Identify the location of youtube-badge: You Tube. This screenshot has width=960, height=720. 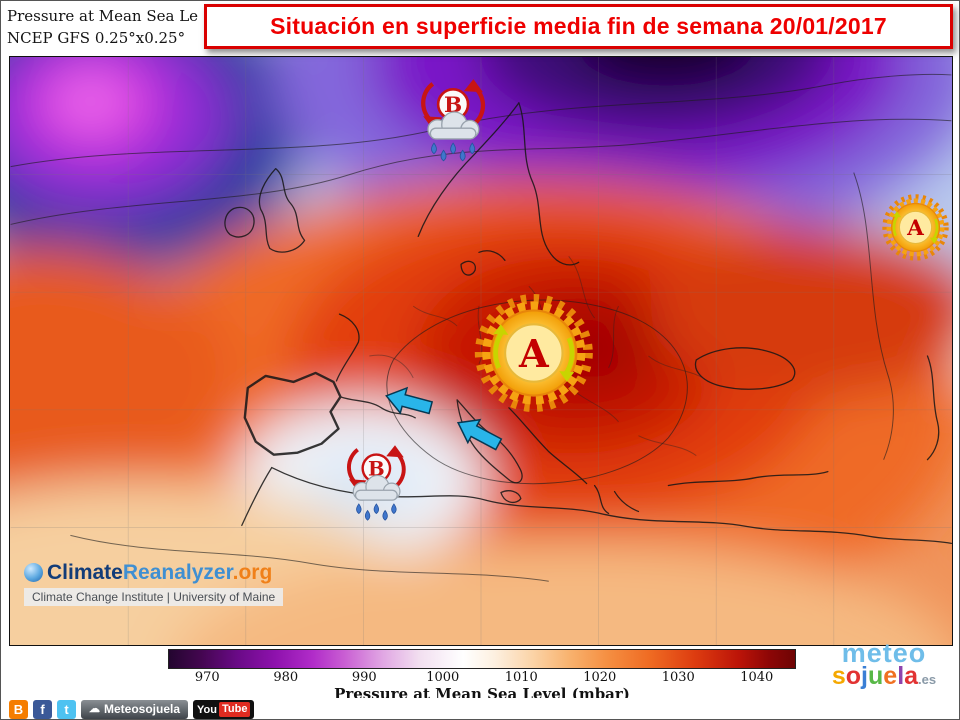
(224, 709).